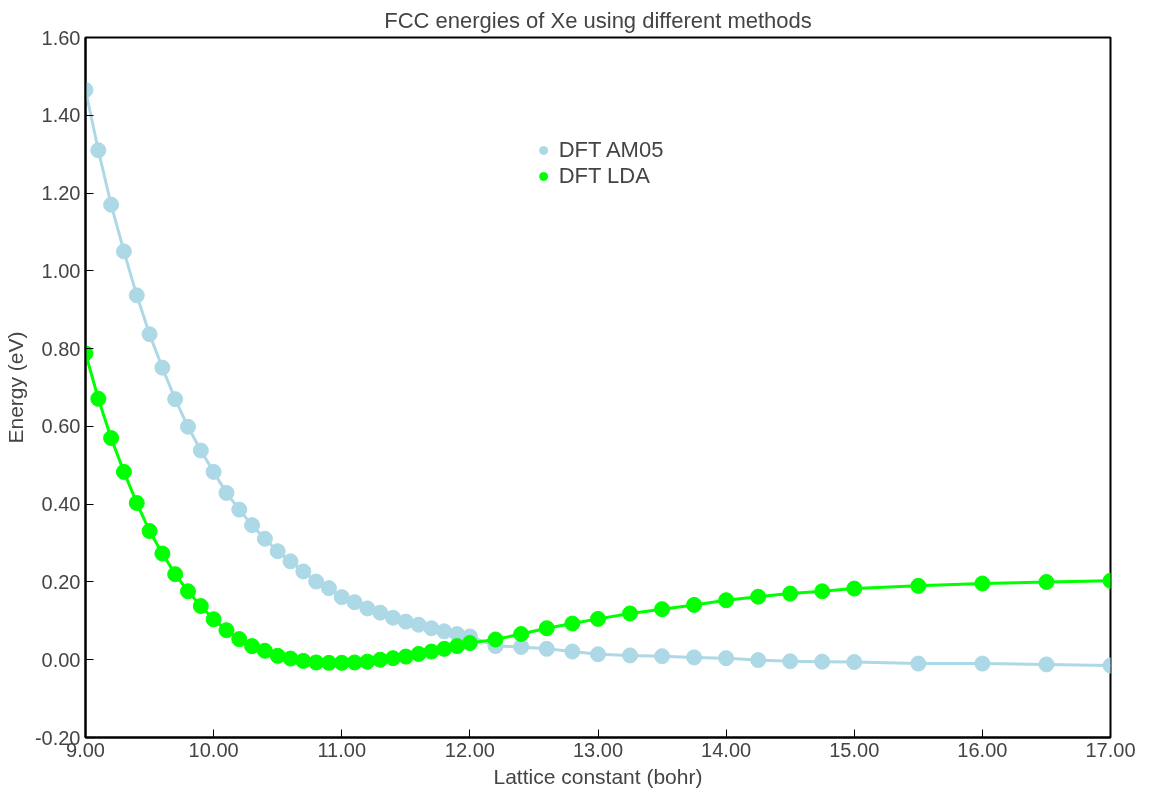 The width and height of the screenshot is (1162, 797). Describe the element at coordinates (611, 150) in the screenshot. I see `legend-label: DFT AM05` at that location.